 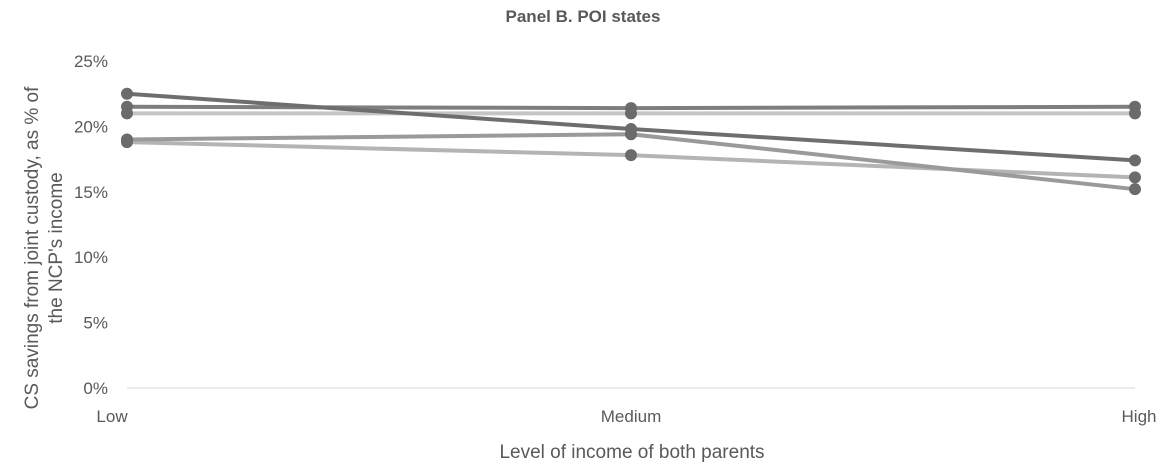 I want to click on x-axis-ticks: Low Medium High, so click(x=626, y=416).